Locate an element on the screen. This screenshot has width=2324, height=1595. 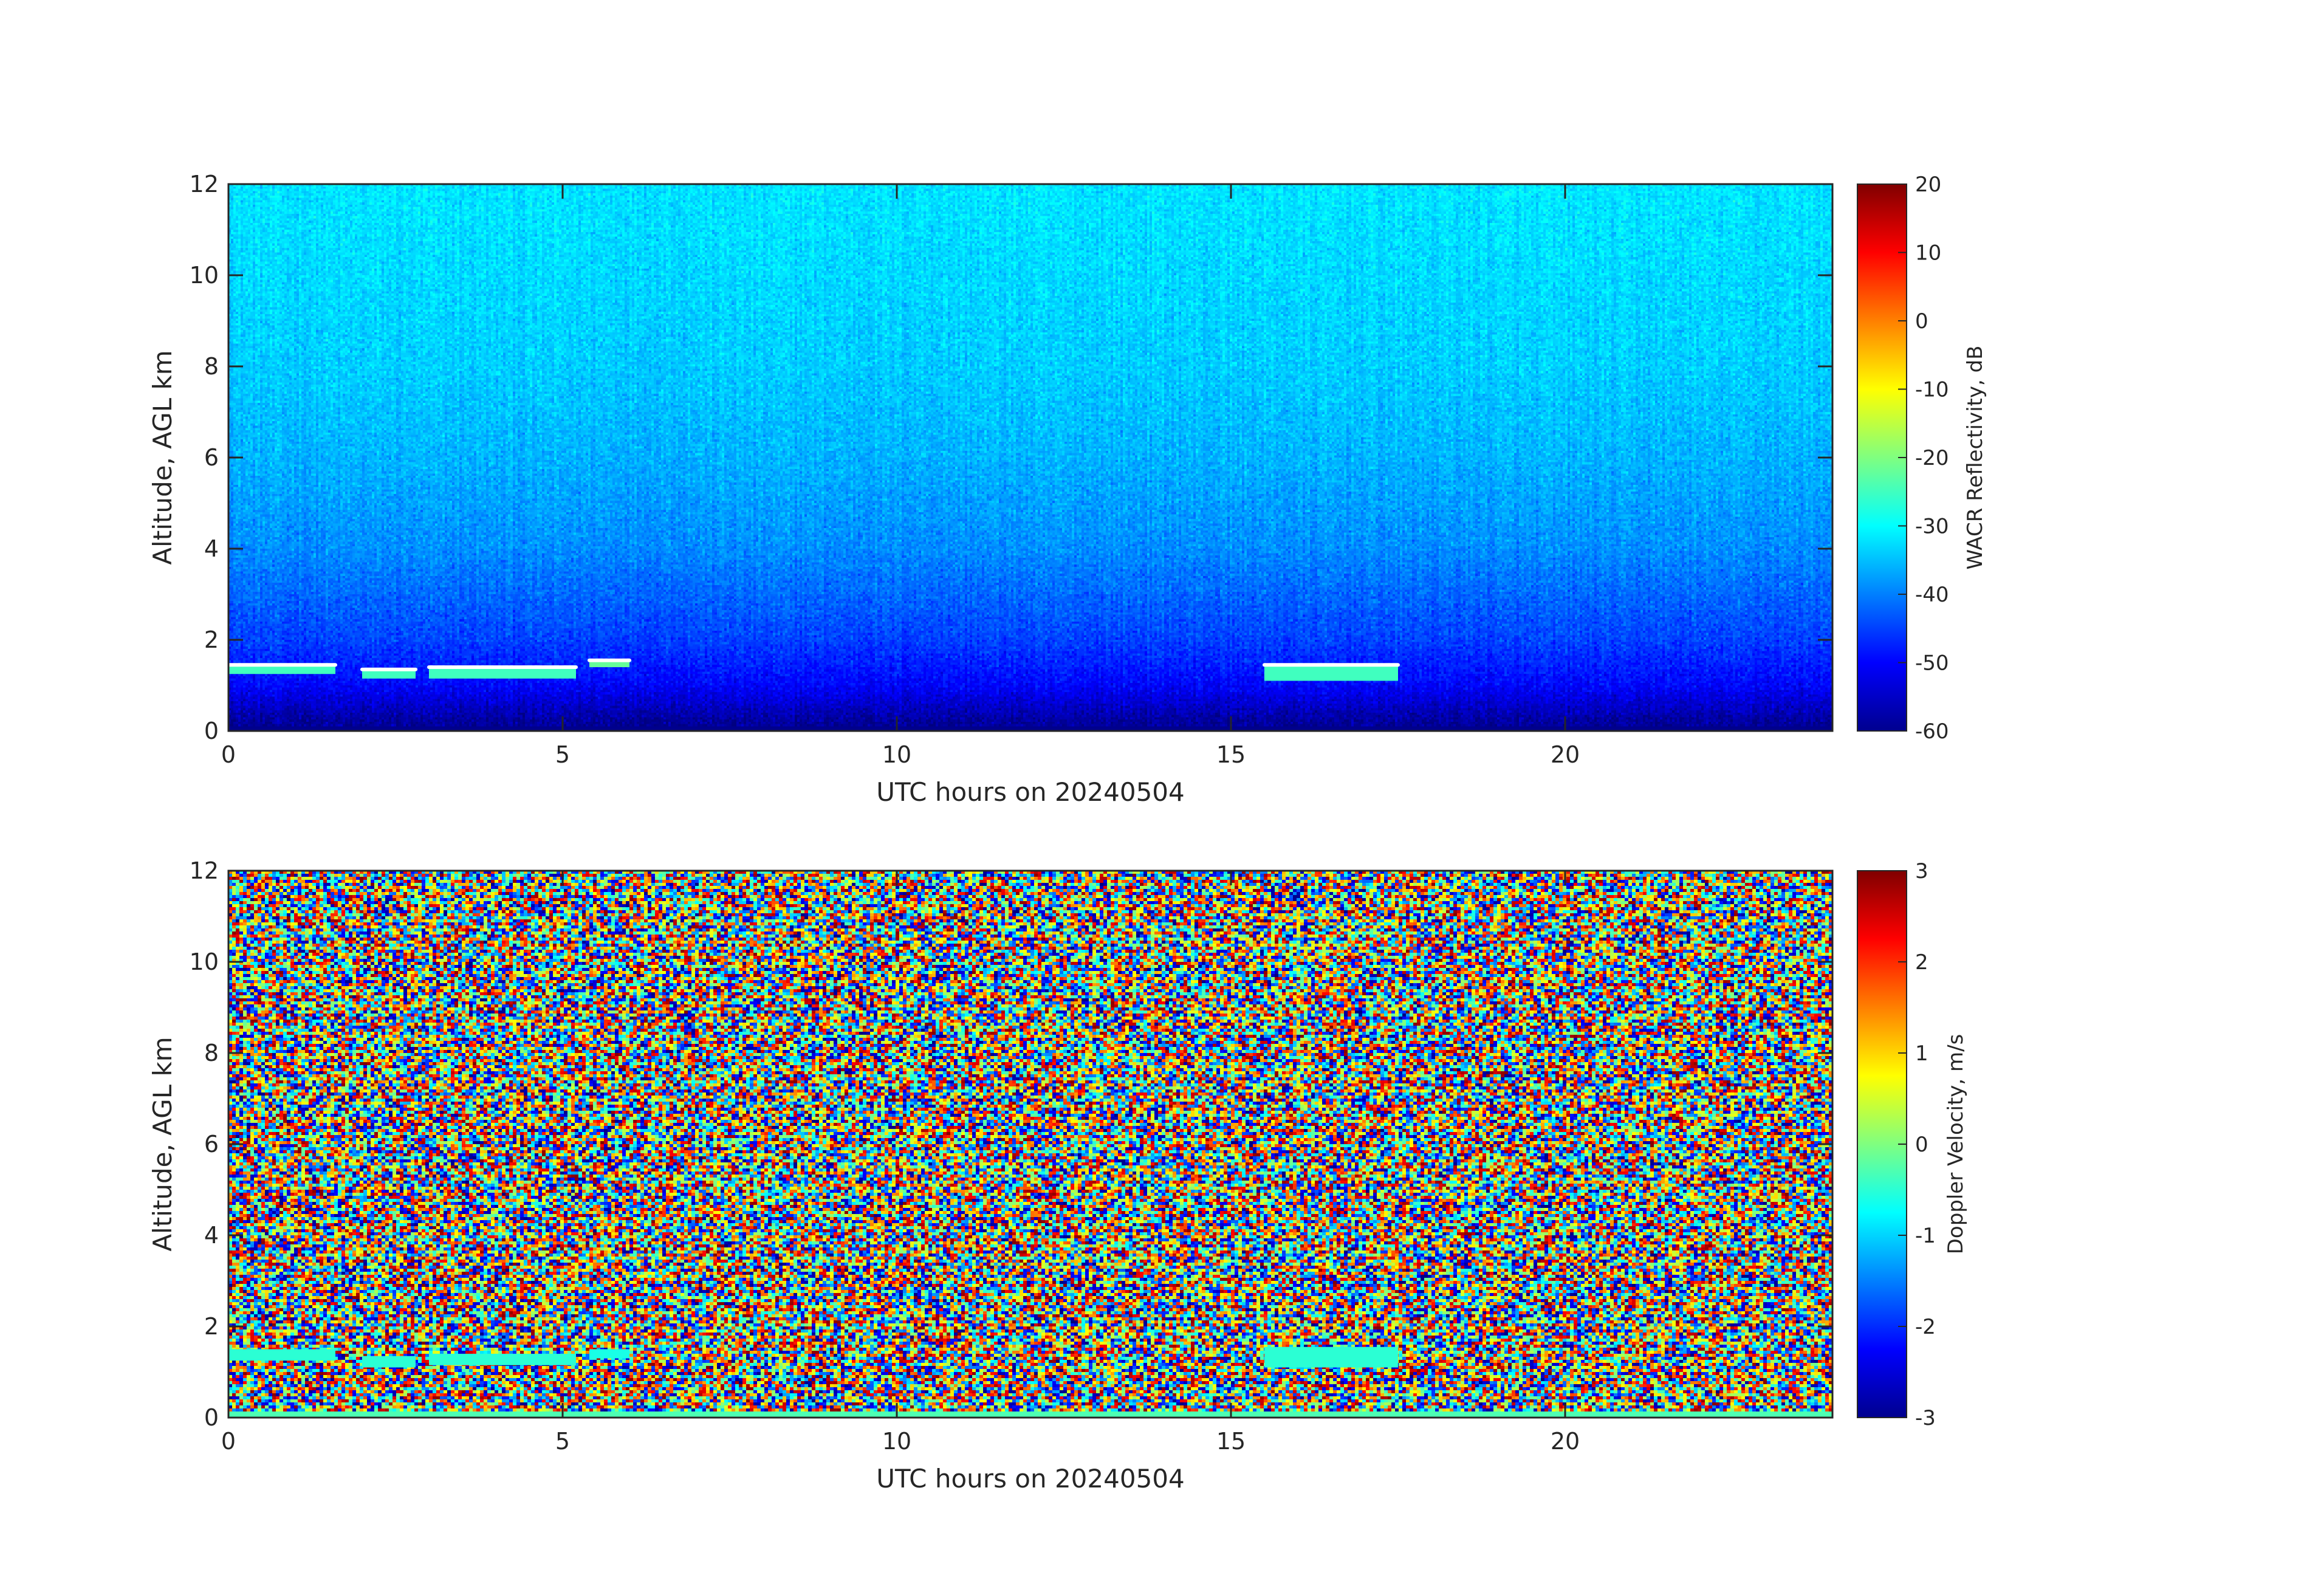
colorbar-tick-label: -30 is located at coordinates (1932, 527).